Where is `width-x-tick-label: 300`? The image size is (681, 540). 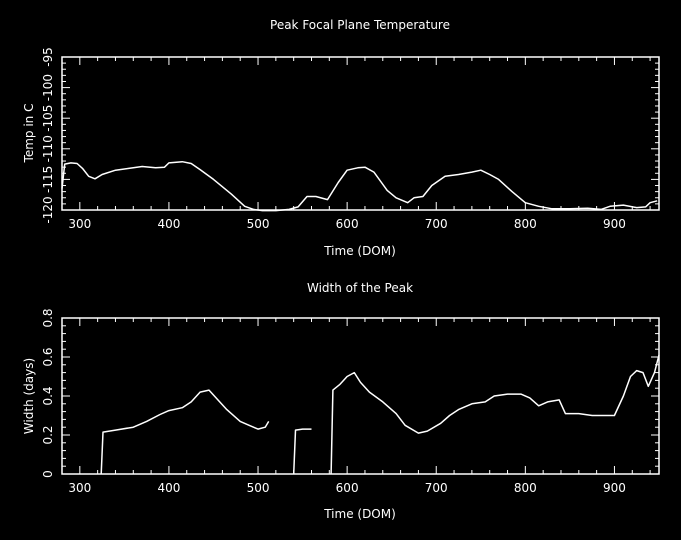 width-x-tick-label: 300 is located at coordinates (79, 488).